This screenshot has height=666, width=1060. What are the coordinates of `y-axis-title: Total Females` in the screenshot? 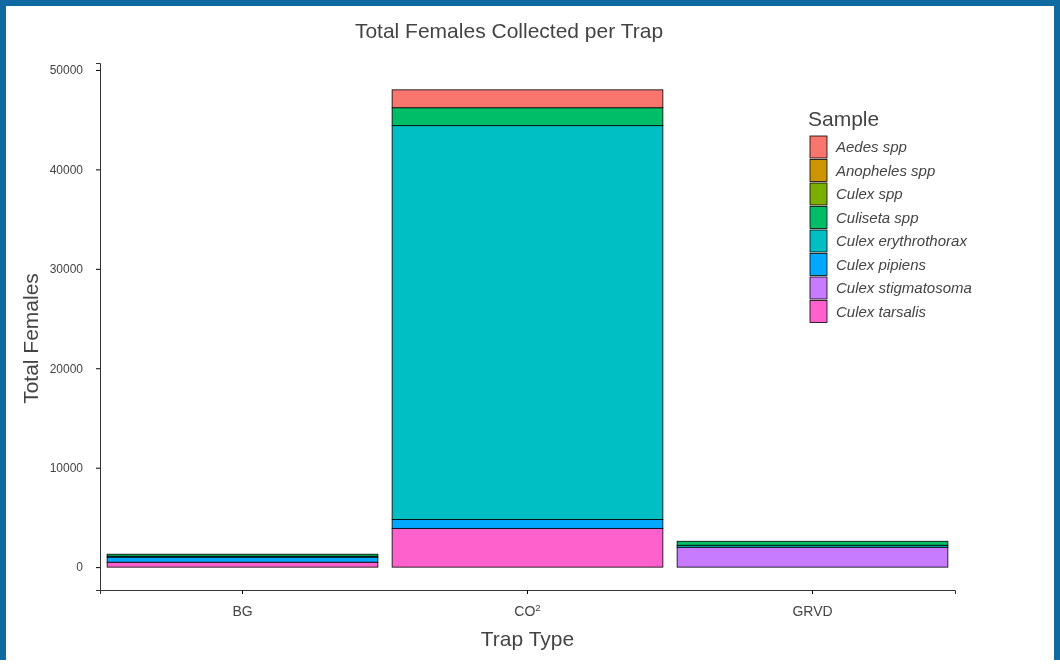 It's located at (30, 338).